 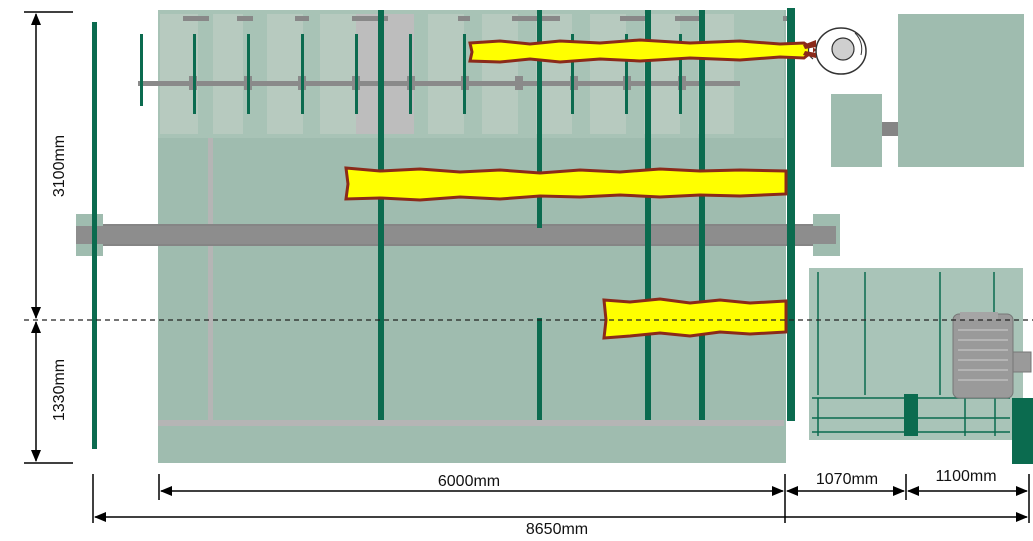 What do you see at coordinates (847, 479) in the screenshot?
I see `dim-label-width-middle: 1070mm` at bounding box center [847, 479].